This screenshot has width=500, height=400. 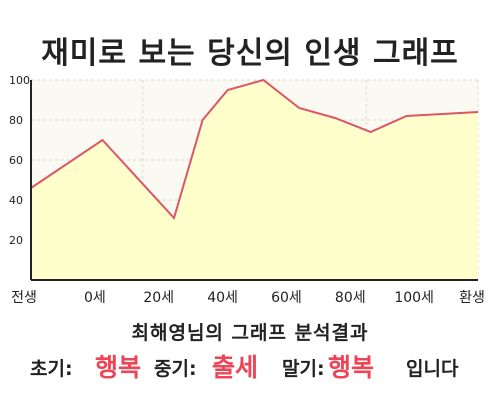 What do you see at coordinates (95, 298) in the screenshot?
I see `x-tick-label: 0세` at bounding box center [95, 298].